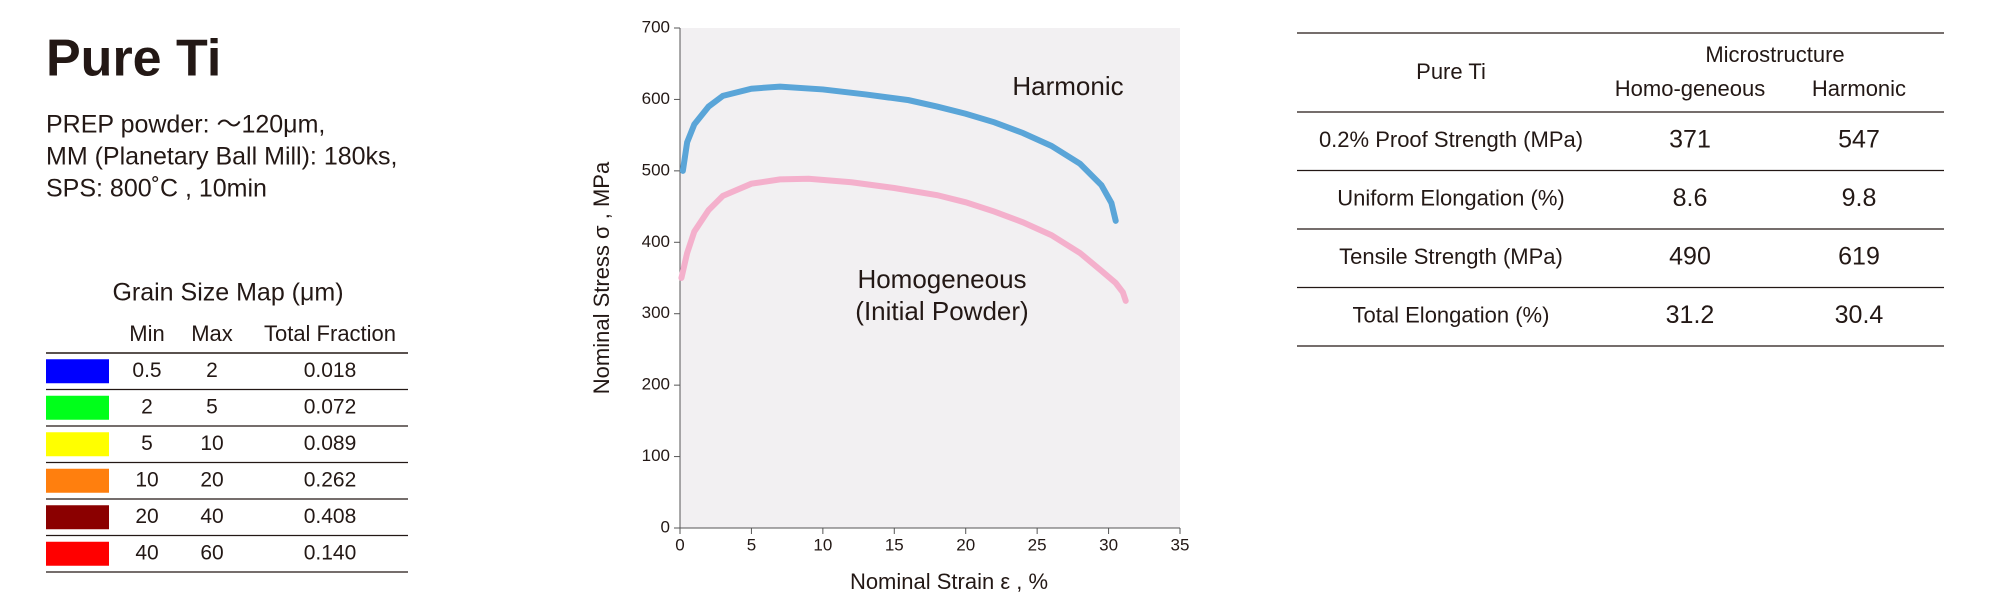 The image size is (2000, 614). What do you see at coordinates (156, 189) in the screenshot?
I see `prep-line: SPS: 800˚C , 10min` at bounding box center [156, 189].